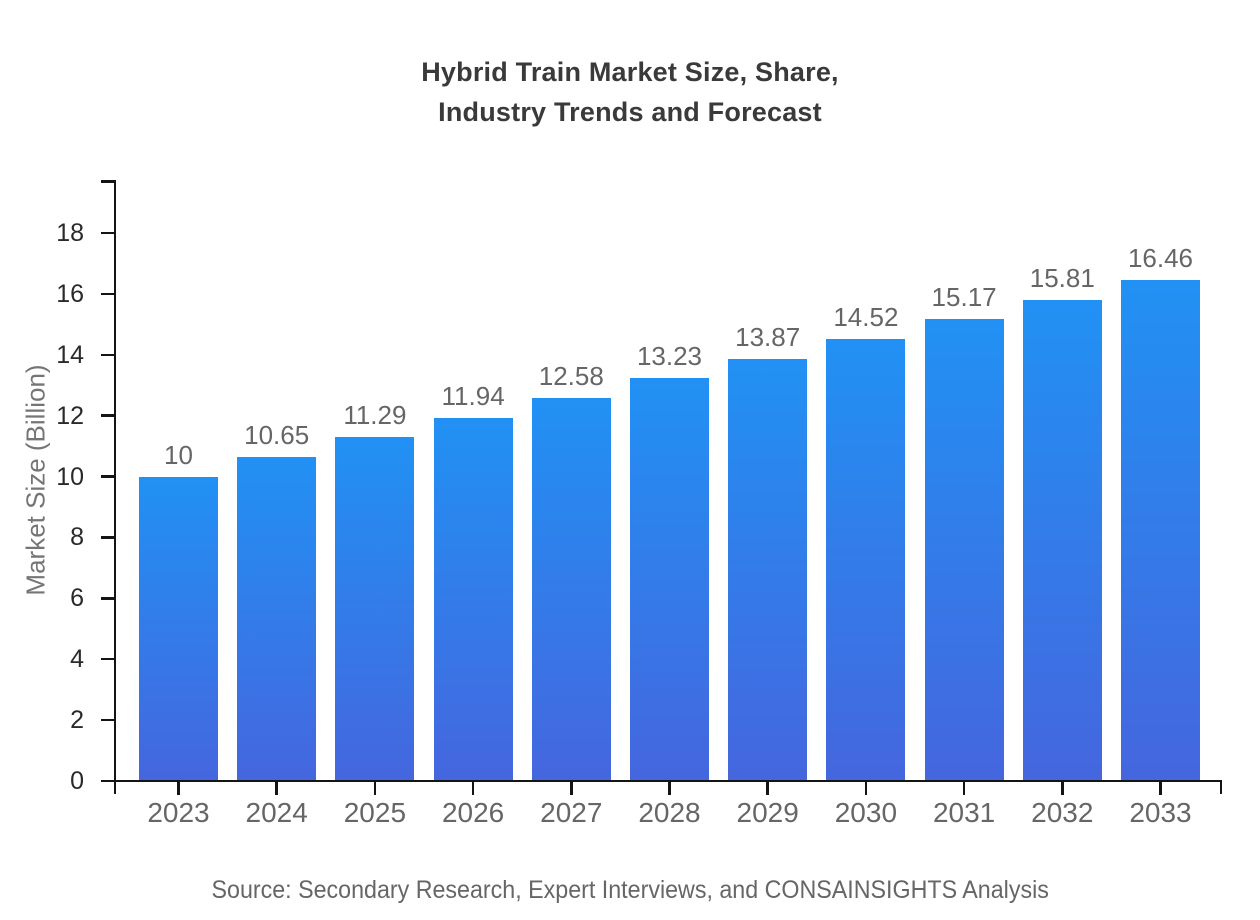 The image size is (1260, 920). Describe the element at coordinates (77, 659) in the screenshot. I see `y-tick-label: 4` at that location.